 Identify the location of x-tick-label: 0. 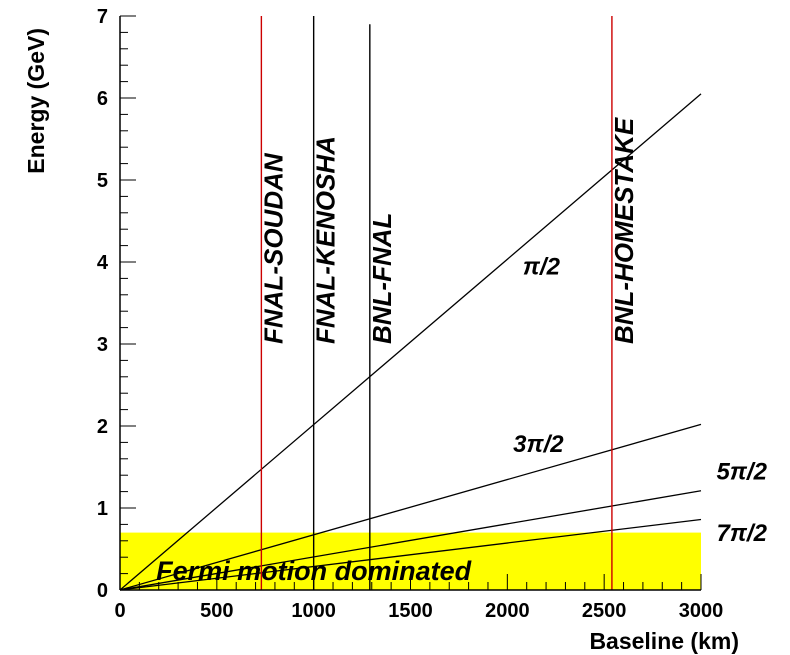
(119, 611).